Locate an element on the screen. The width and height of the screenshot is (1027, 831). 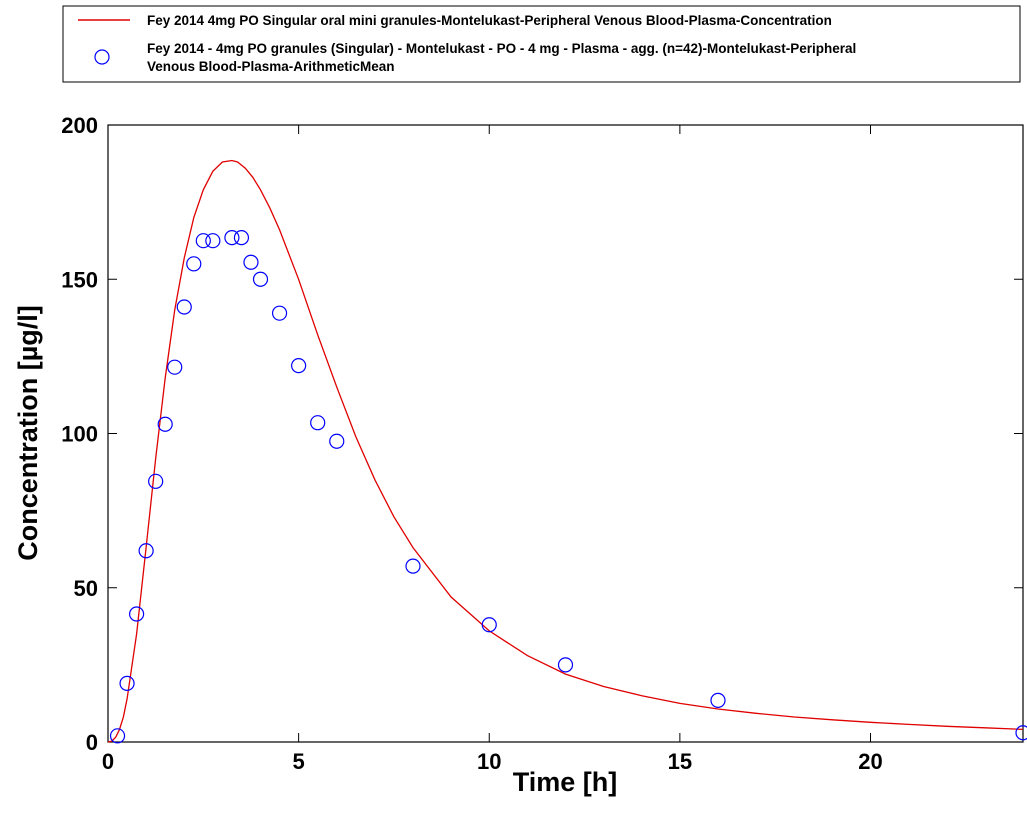
x-tick-label: 20 is located at coordinates (870, 761).